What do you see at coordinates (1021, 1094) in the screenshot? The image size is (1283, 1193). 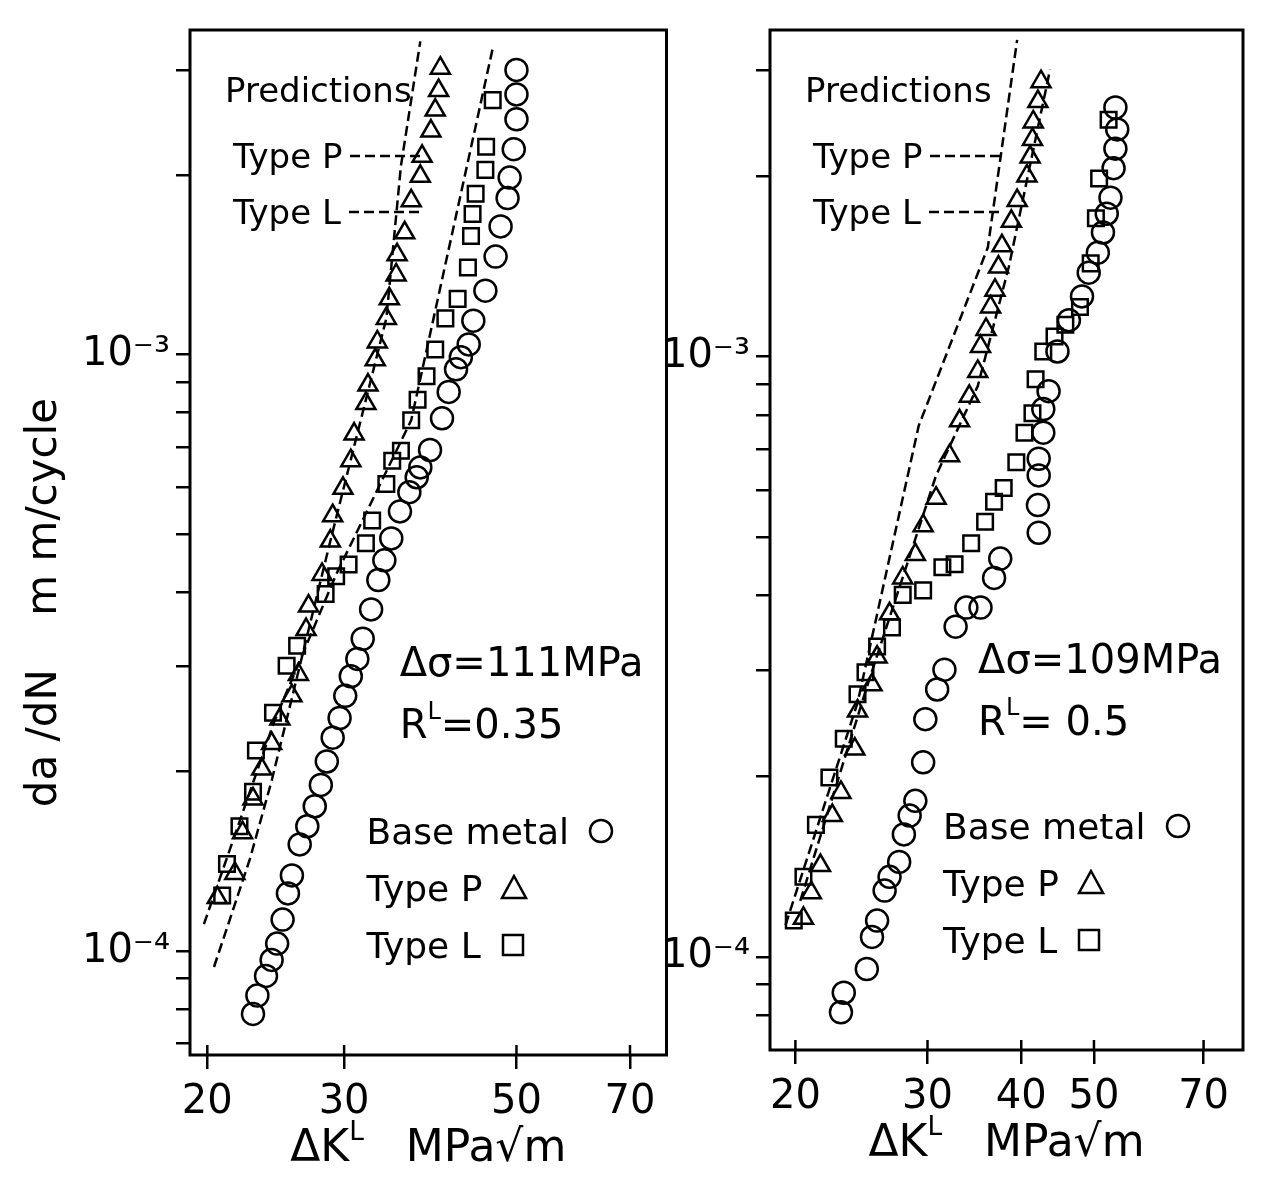 I see `x-tick-label: 40` at bounding box center [1021, 1094].